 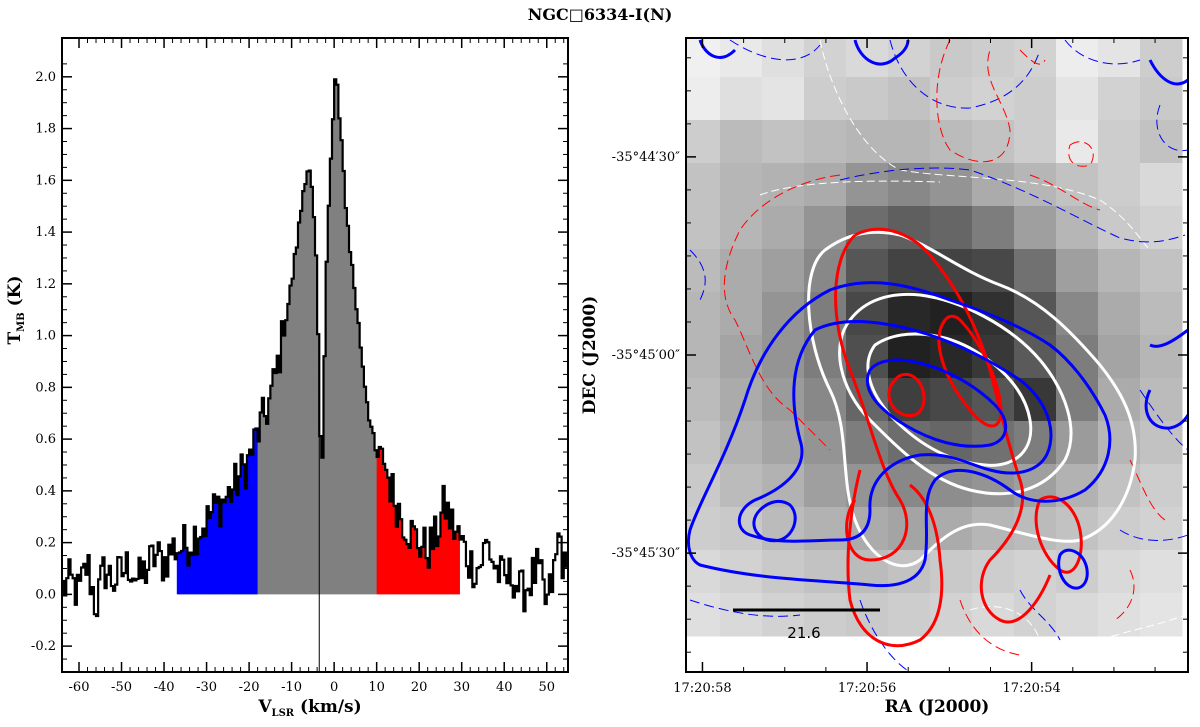 I want to click on spectrum-y-label: TMB (K), so click(x=16, y=310).